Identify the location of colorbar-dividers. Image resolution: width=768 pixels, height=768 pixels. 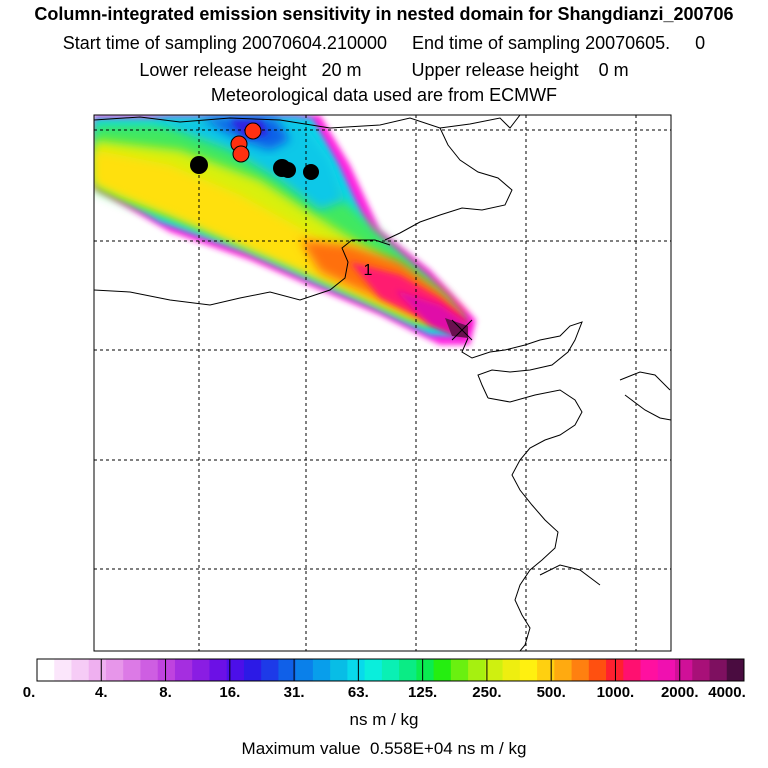
(390, 670).